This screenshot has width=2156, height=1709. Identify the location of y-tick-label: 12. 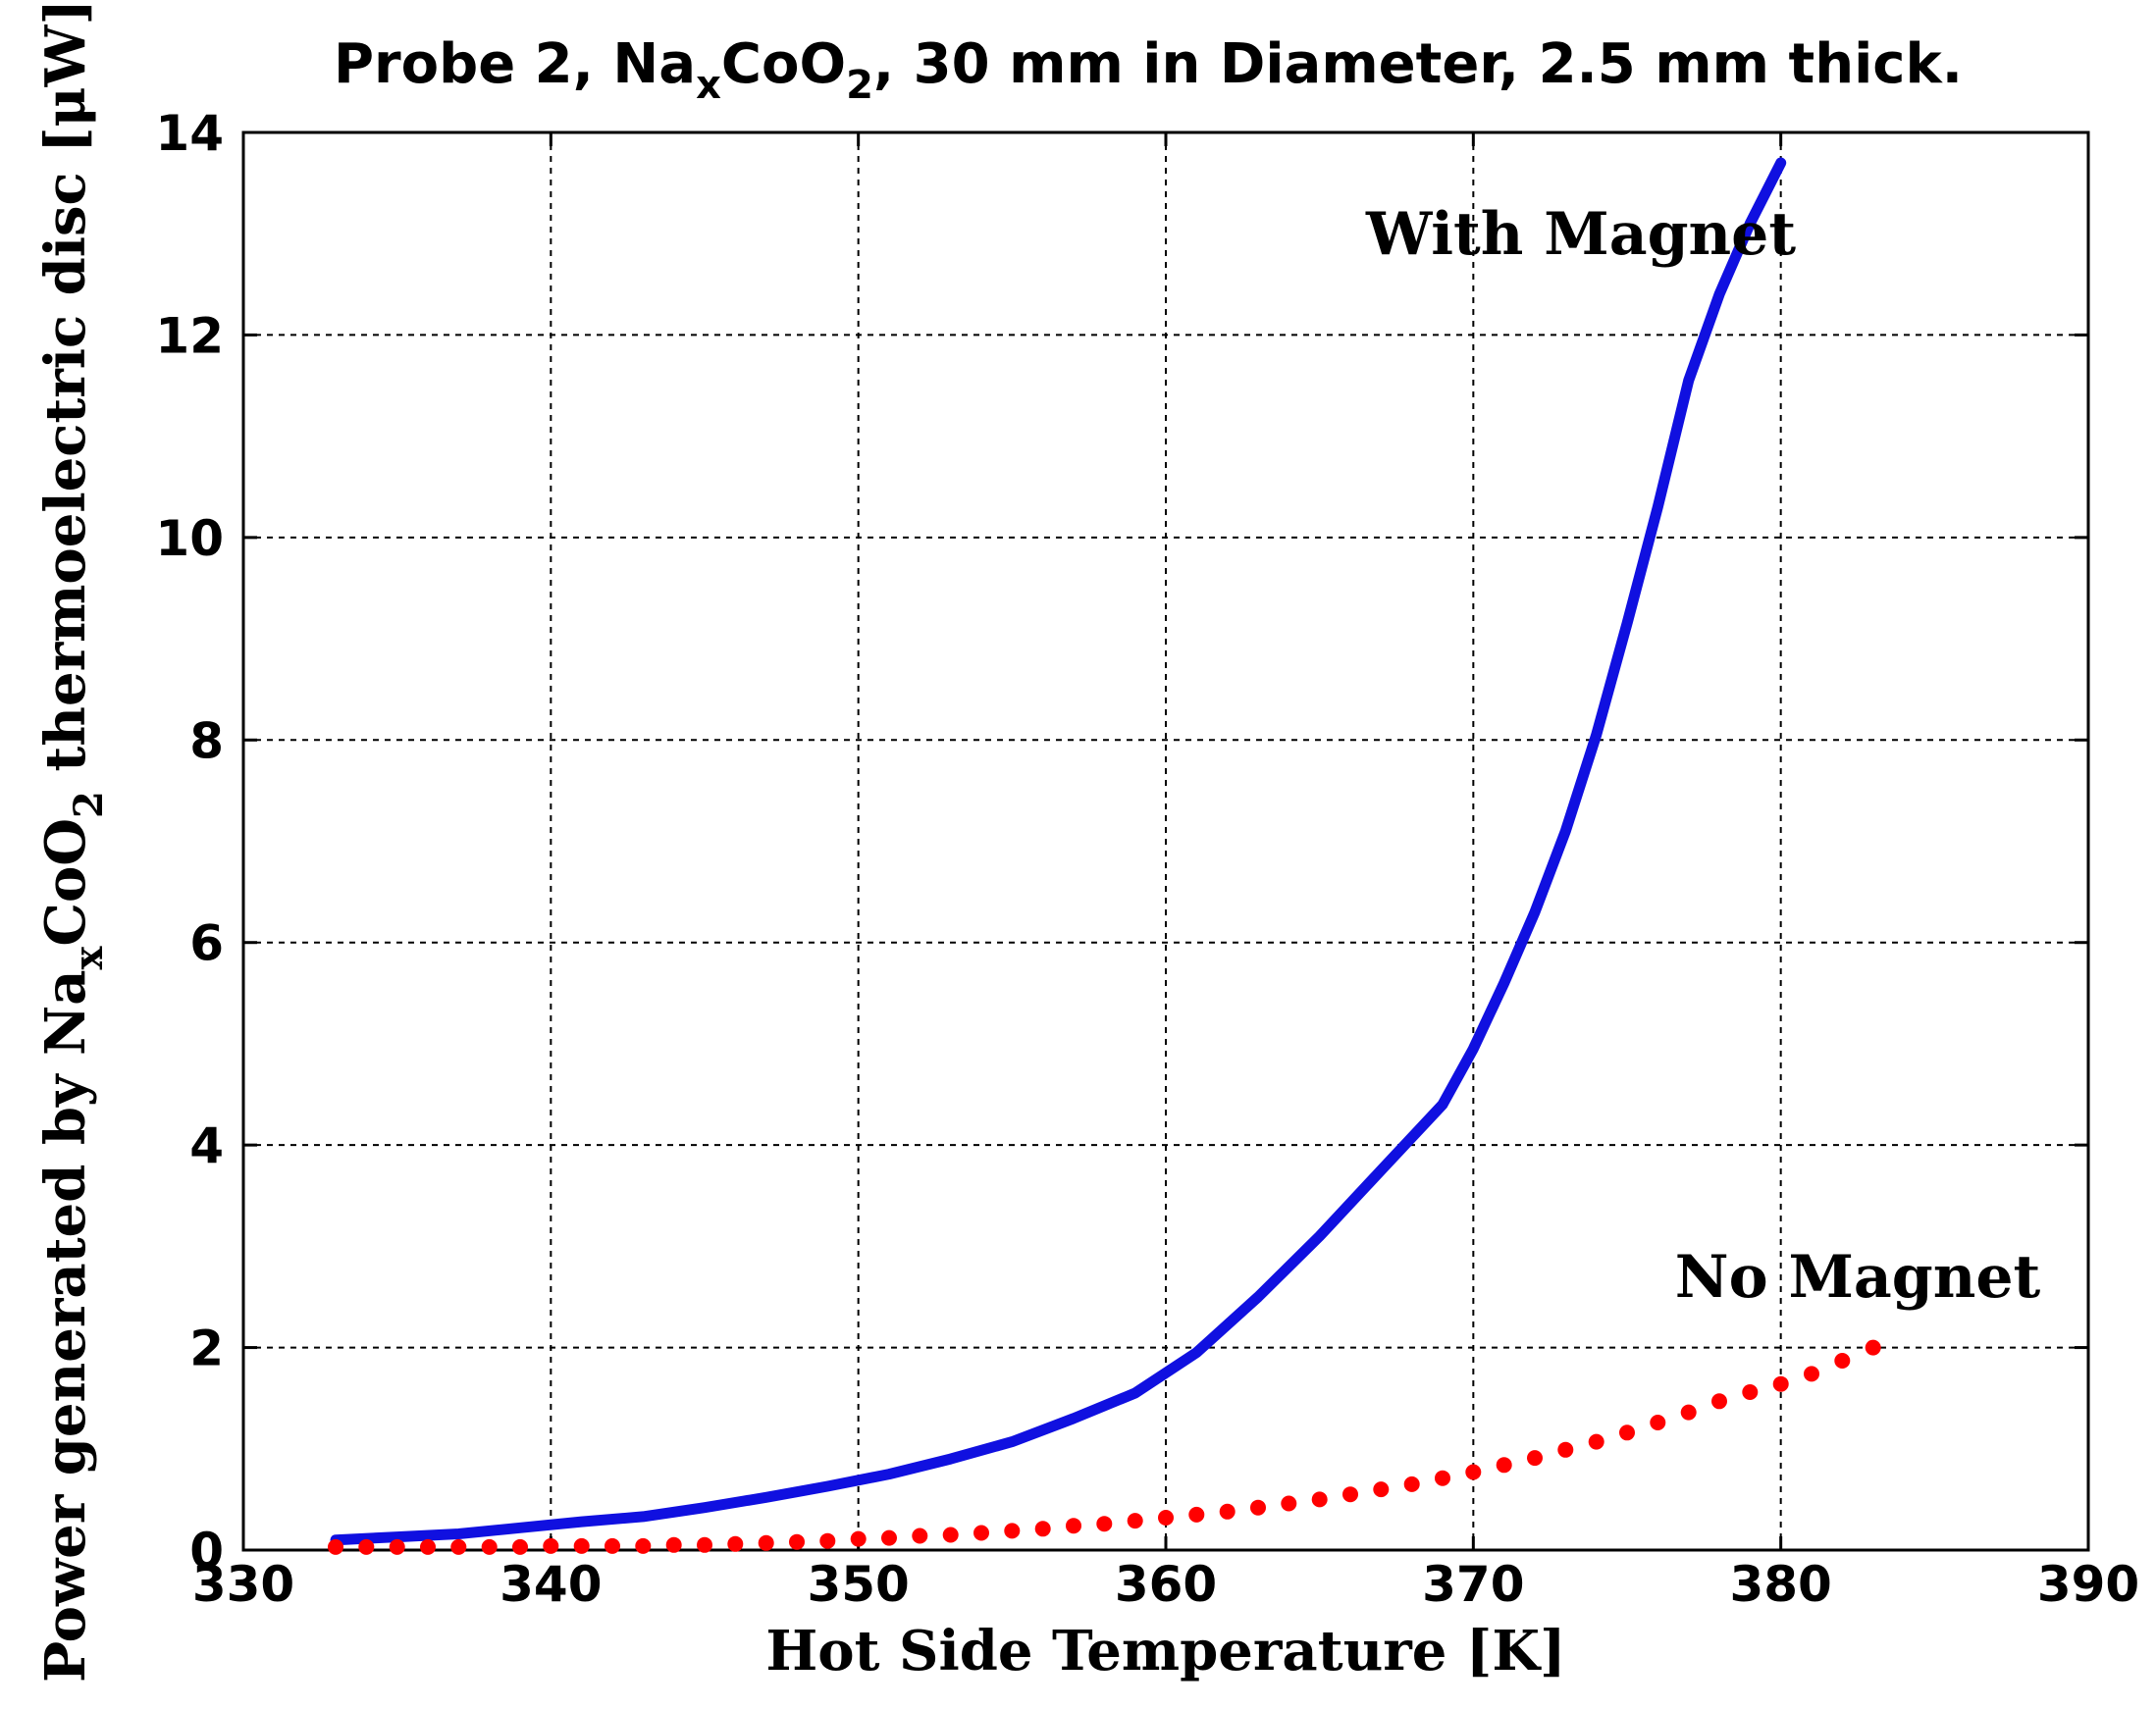
(189, 335).